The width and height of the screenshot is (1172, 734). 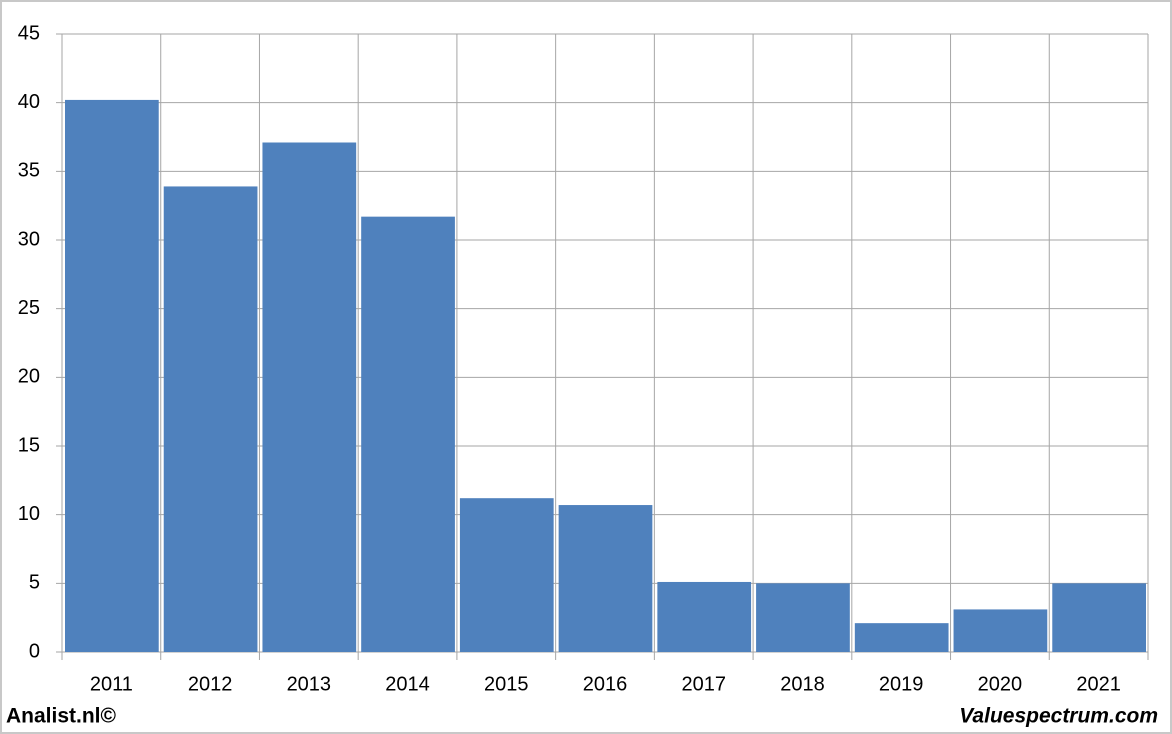 I want to click on x-tick-label: 2018, so click(x=802, y=684).